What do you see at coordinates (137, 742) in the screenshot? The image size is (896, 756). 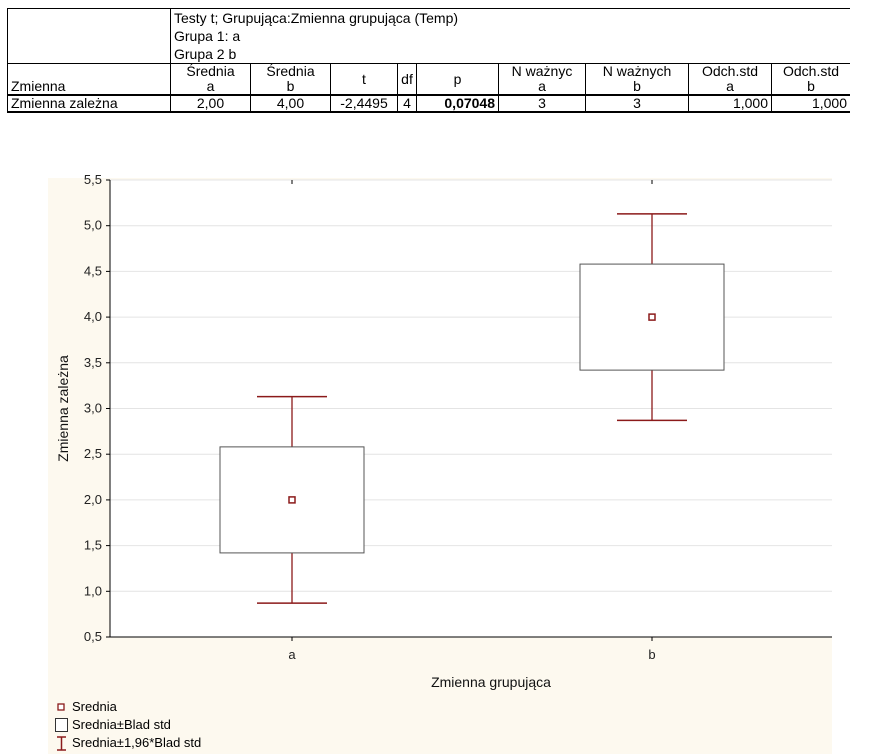 I see `legend-label-whisker: Srednia±1,96*Blad std` at bounding box center [137, 742].